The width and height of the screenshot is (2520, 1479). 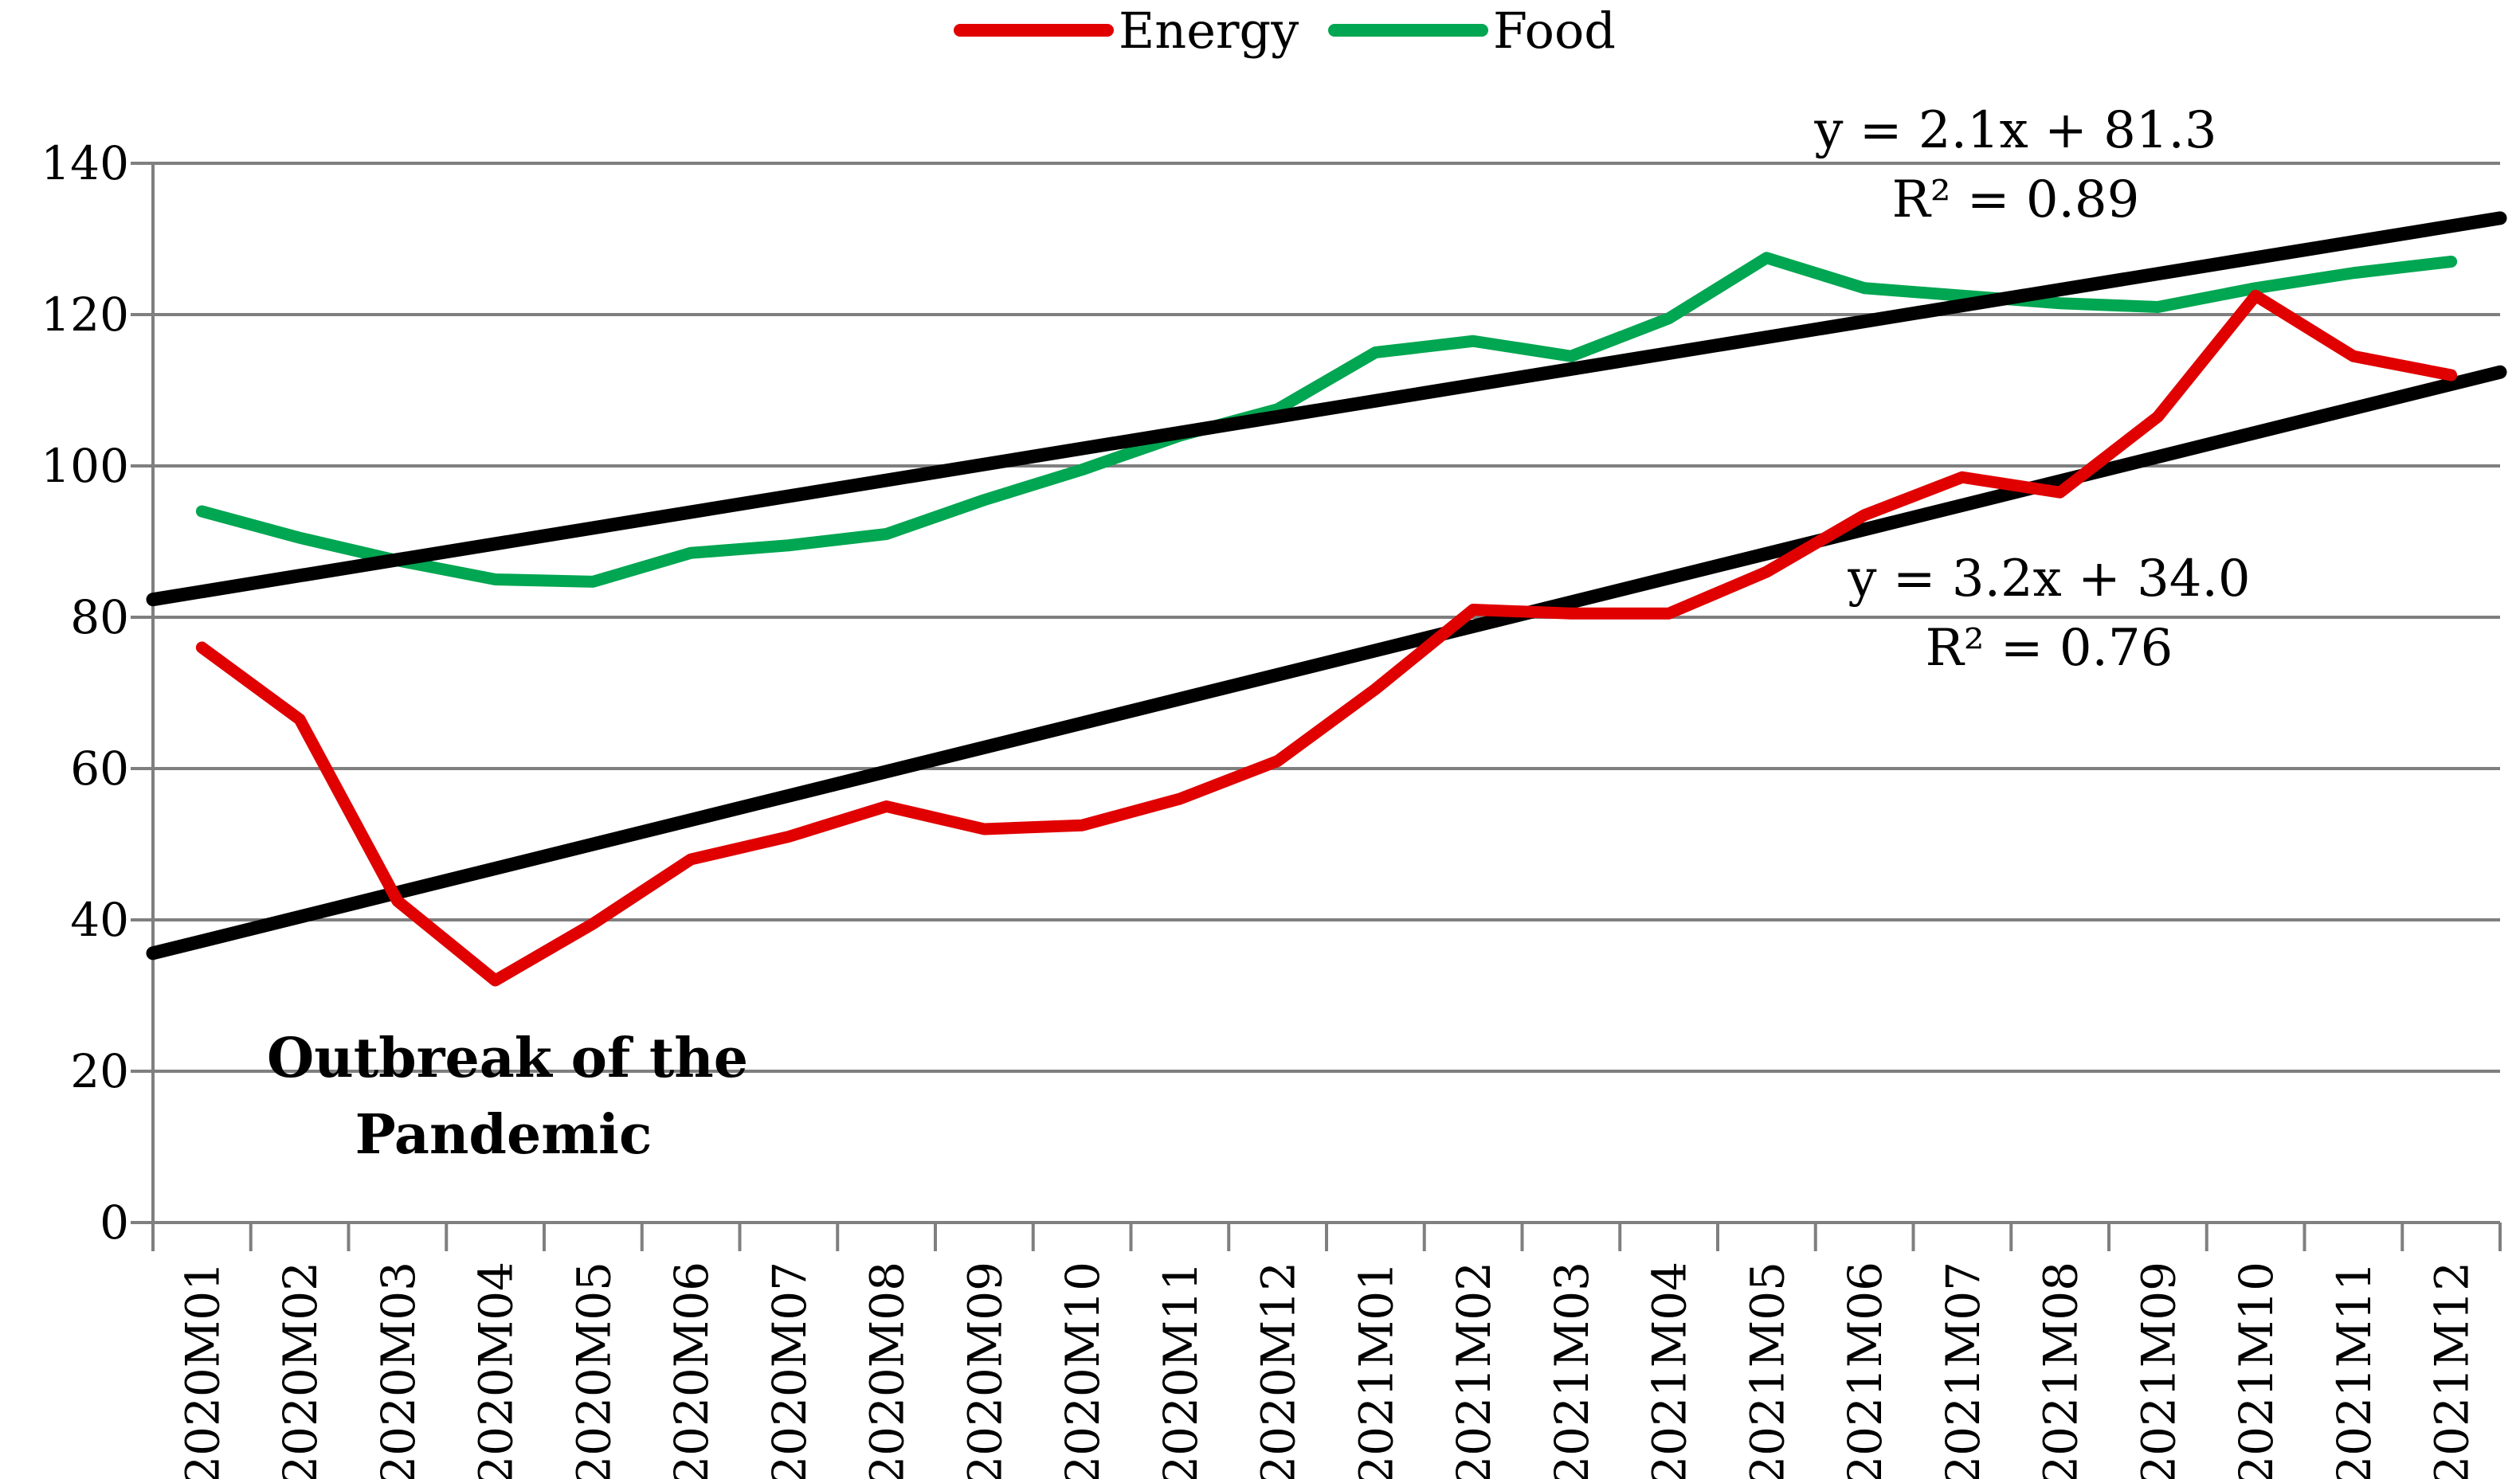 I want to click on x-axis-tick-label: 2020M05, so click(x=593, y=1370).